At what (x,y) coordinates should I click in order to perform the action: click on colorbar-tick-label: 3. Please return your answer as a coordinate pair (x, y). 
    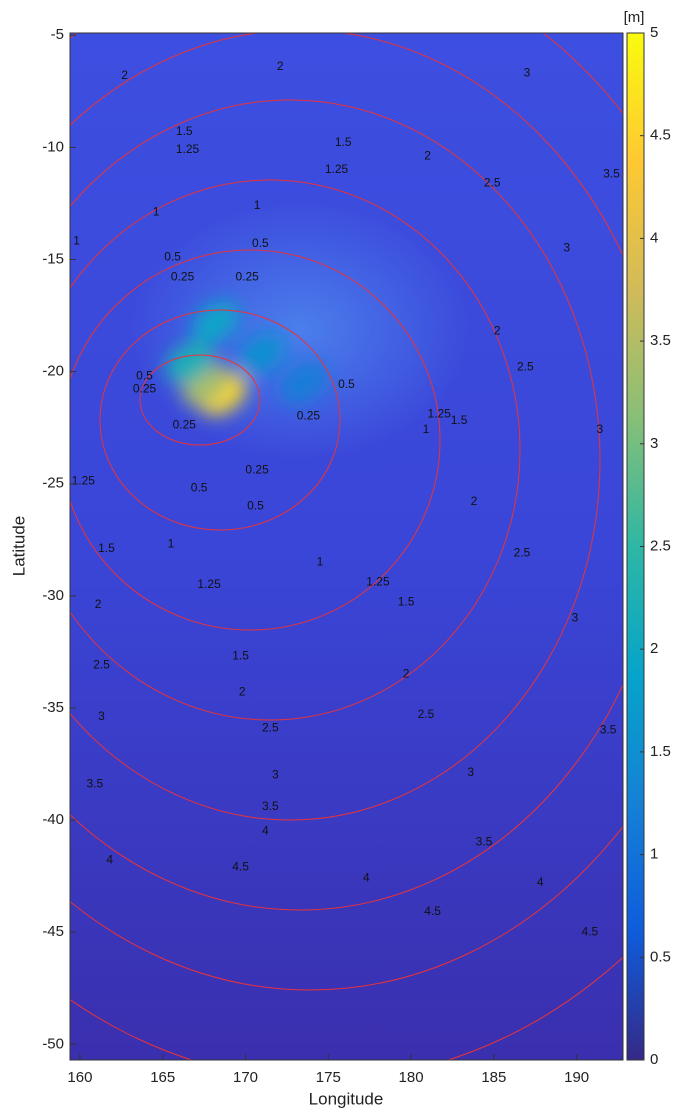
    Looking at the image, I should click on (654, 443).